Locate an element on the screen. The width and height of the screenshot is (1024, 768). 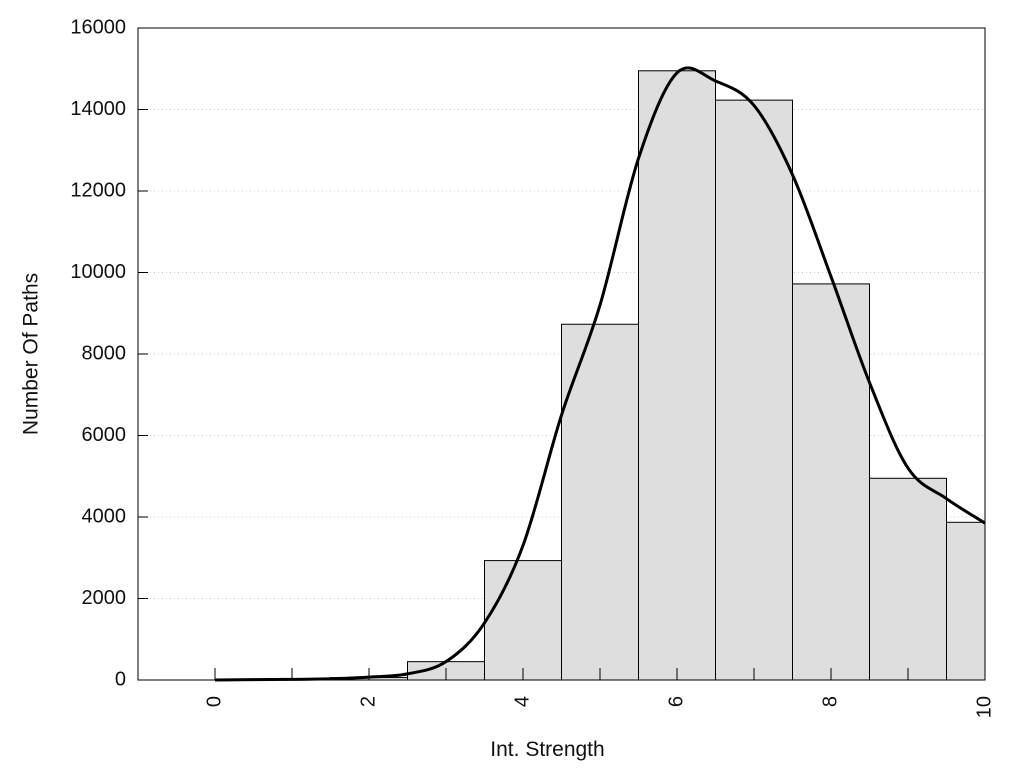
x-tick-label: 10 is located at coordinates (984, 707).